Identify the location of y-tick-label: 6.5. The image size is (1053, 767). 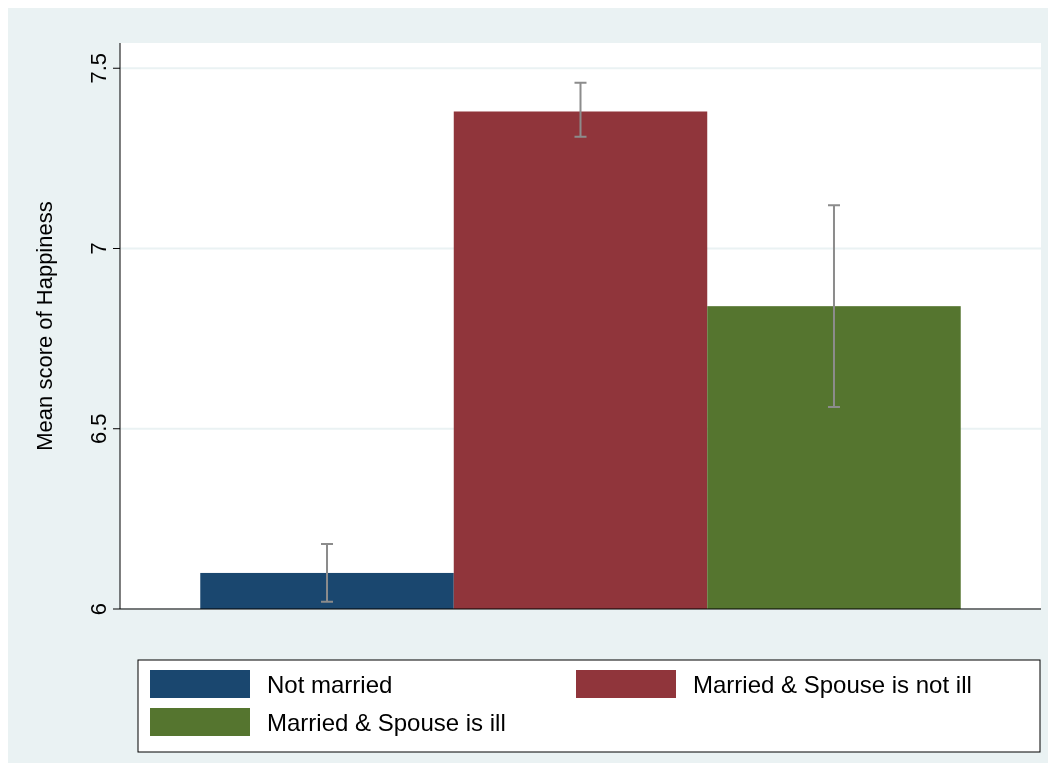
(98, 429).